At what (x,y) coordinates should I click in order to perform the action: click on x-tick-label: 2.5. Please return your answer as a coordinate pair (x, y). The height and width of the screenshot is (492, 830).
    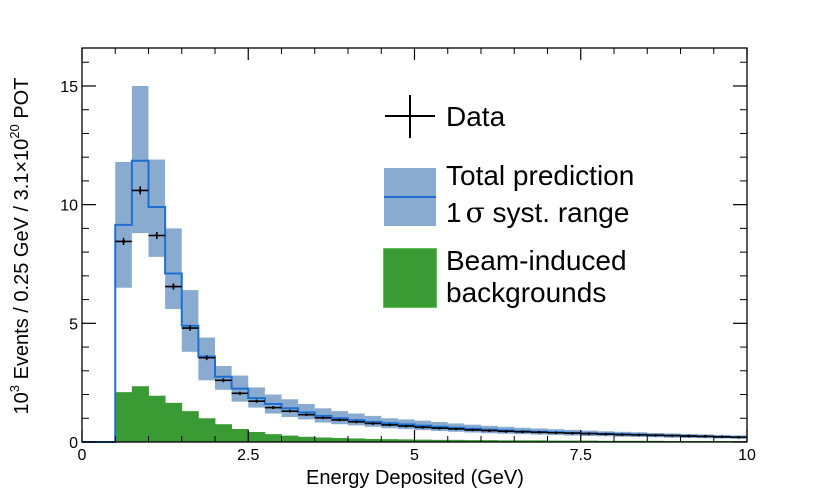
    Looking at the image, I should click on (248, 455).